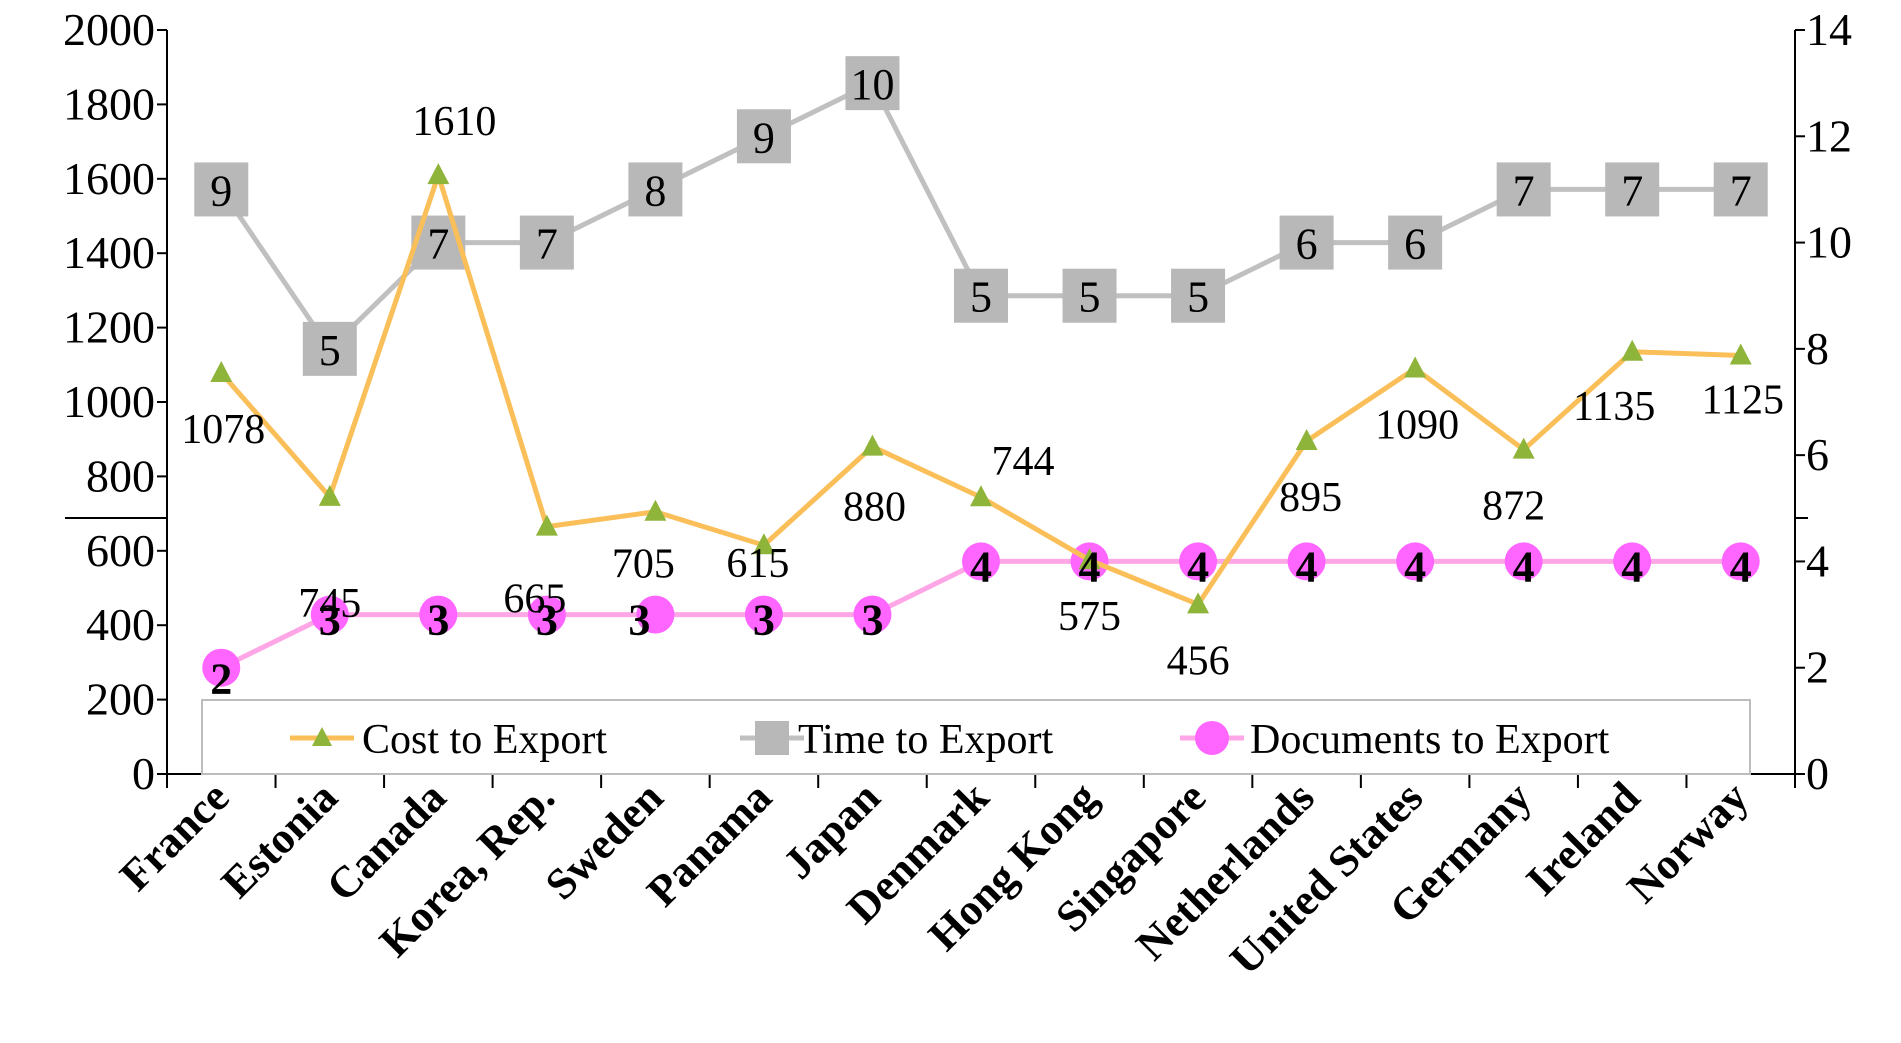 This screenshot has height=1043, width=1901. Describe the element at coordinates (109, 401) in the screenshot. I see `left-tick-label: 1000` at that location.